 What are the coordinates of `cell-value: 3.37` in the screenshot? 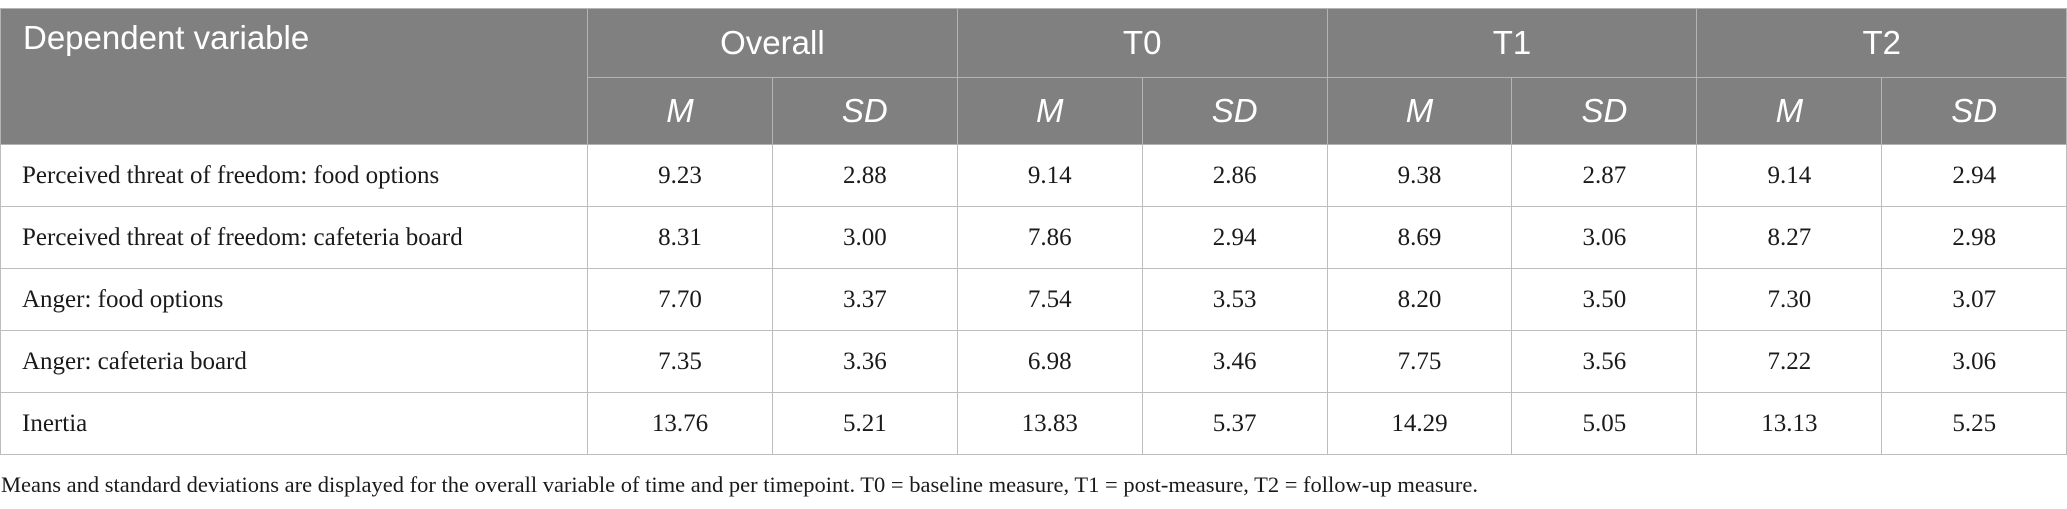 It's located at (864, 299).